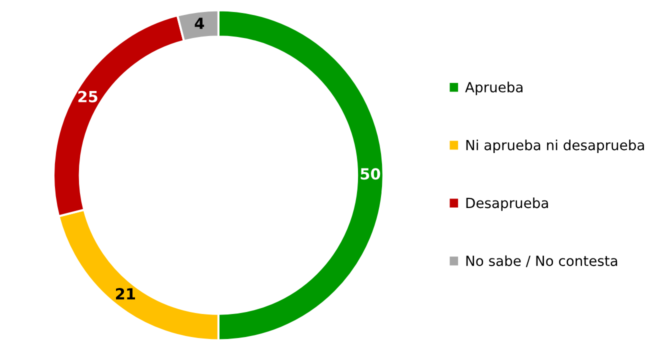 The width and height of the screenshot is (662, 347). Describe the element at coordinates (199, 23) in the screenshot. I see `data-label: 4` at that location.